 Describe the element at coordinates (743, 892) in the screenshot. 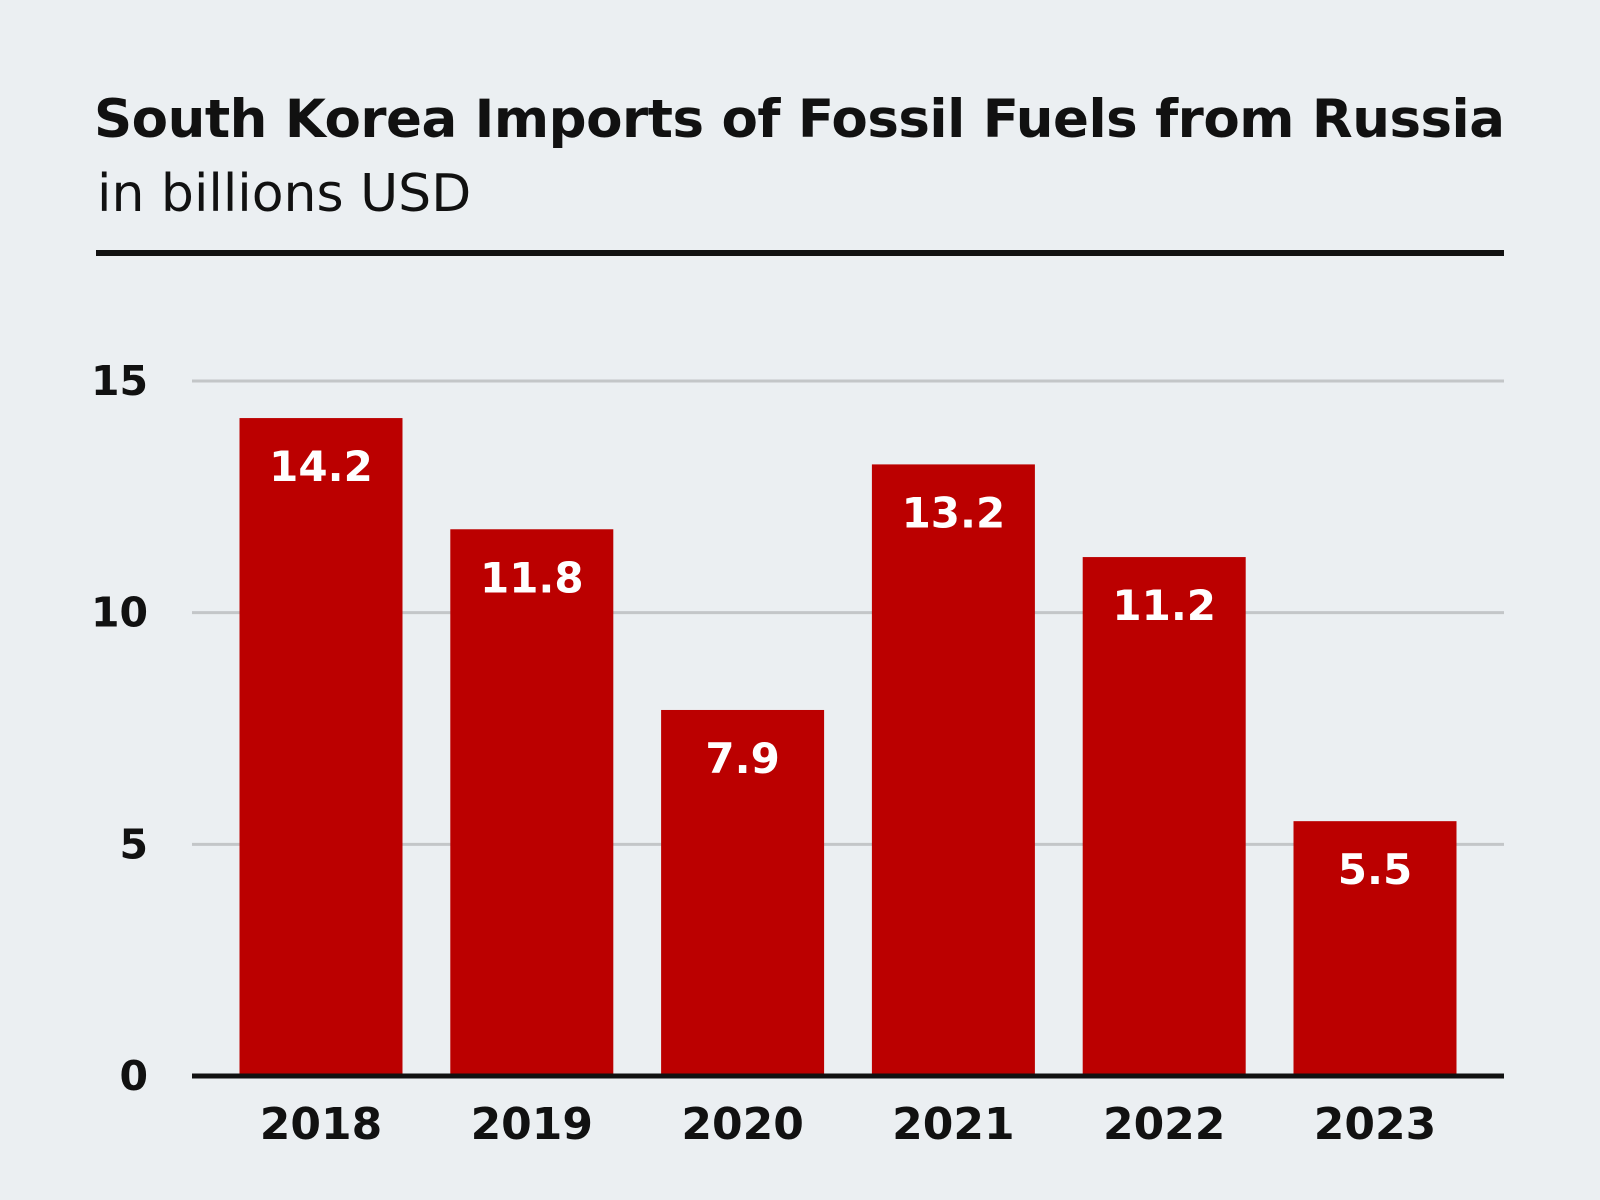

I see `bar-2020` at that location.